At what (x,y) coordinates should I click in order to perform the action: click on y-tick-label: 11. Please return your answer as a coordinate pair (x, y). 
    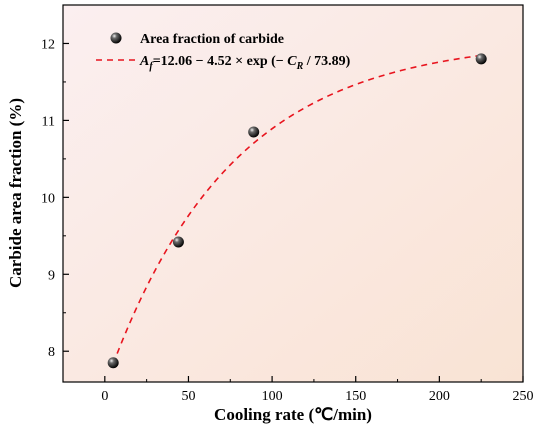
    Looking at the image, I should click on (48, 121).